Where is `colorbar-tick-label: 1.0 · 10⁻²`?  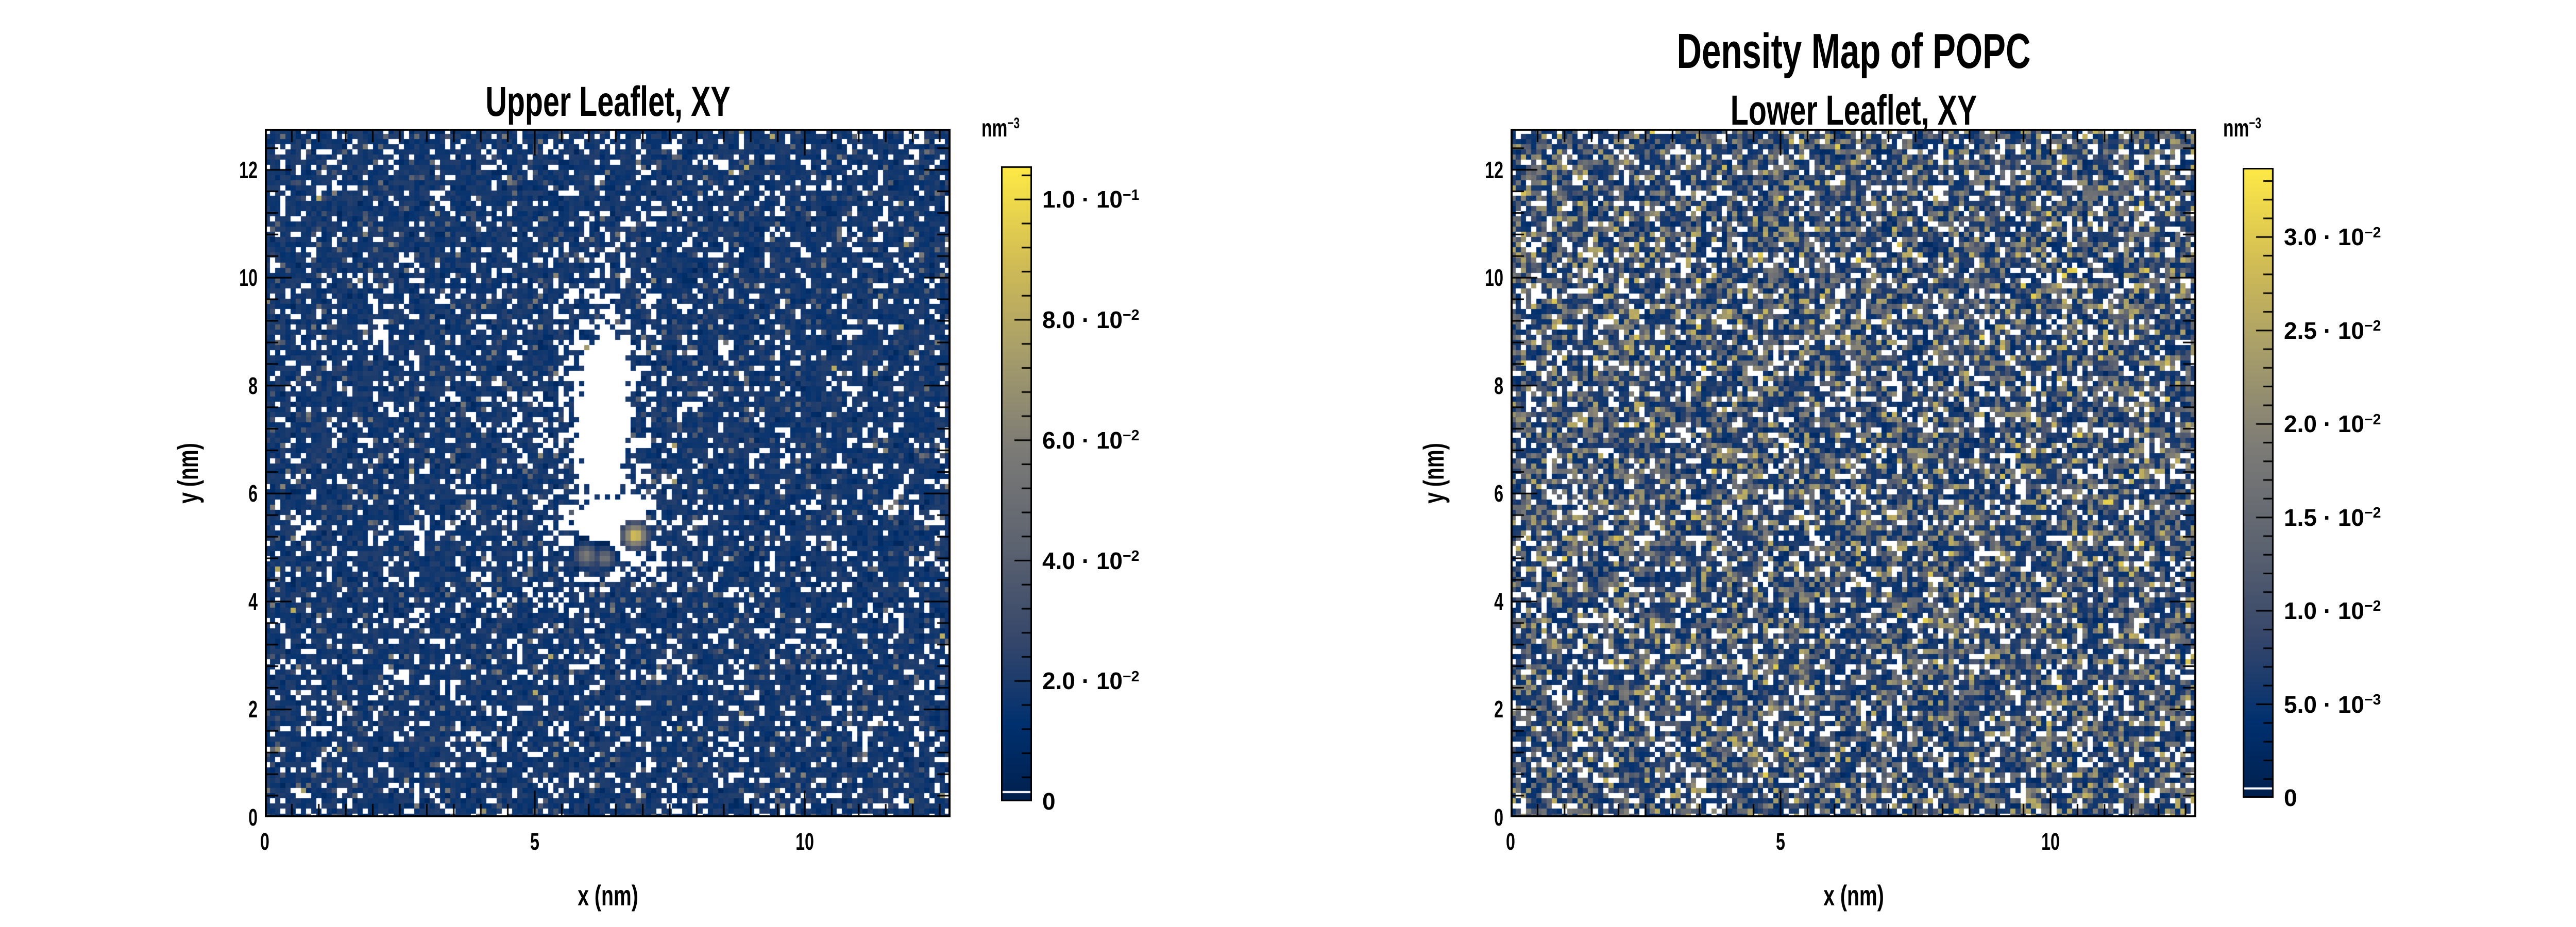
colorbar-tick-label: 1.0 · 10⁻² is located at coordinates (2332, 611).